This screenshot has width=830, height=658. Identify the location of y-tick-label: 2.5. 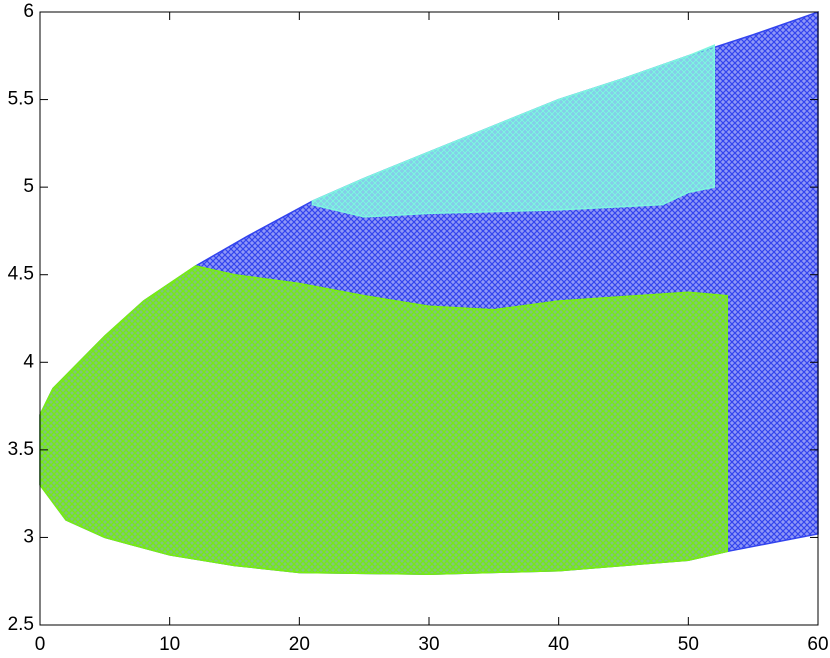
(21, 624).